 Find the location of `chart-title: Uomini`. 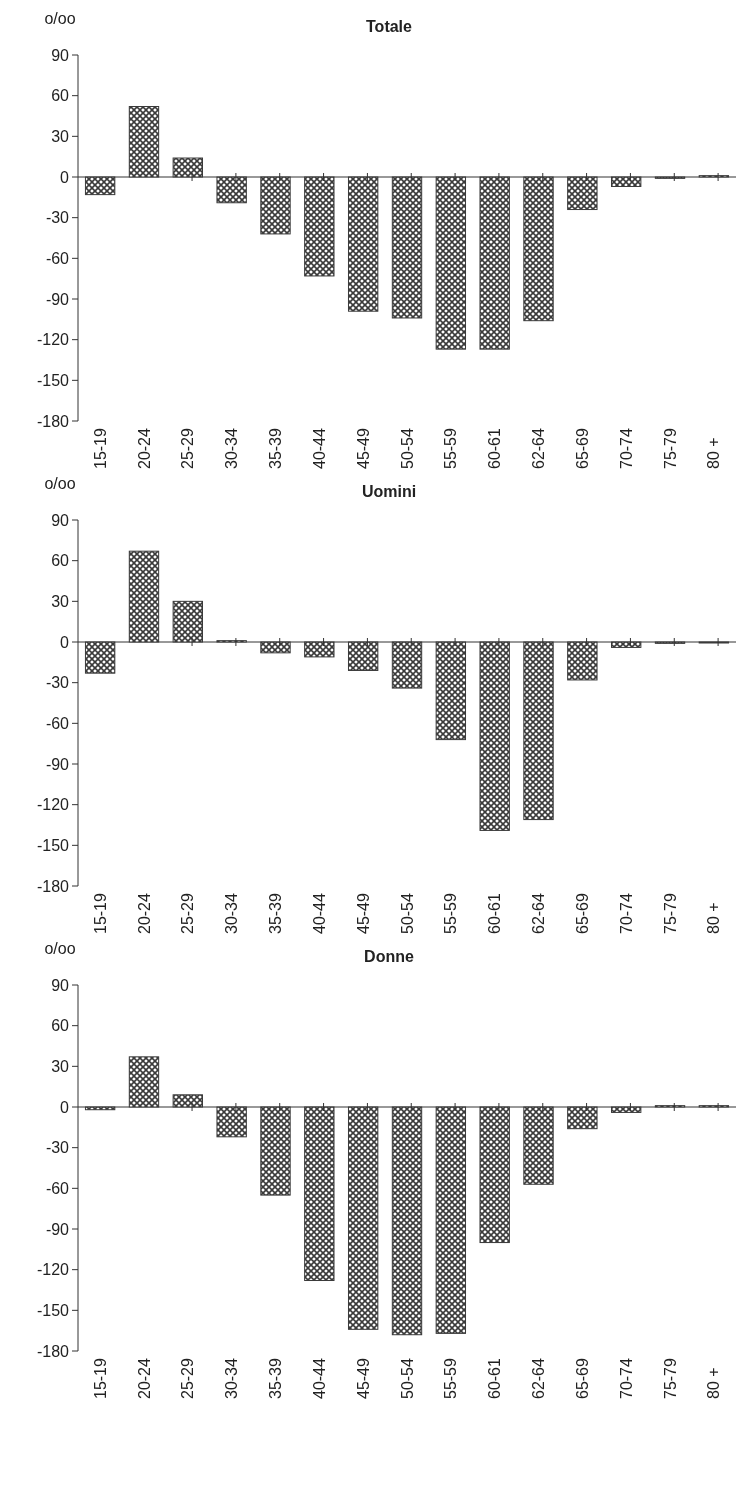

chart-title: Uomini is located at coordinates (389, 491).